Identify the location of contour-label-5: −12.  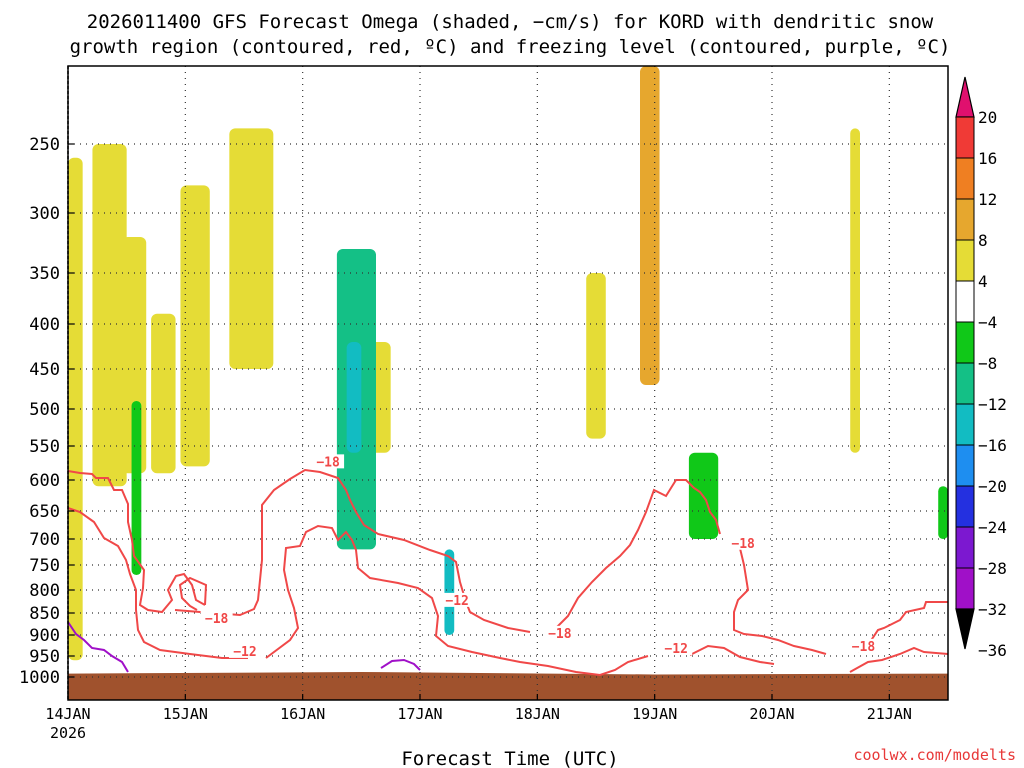
(675, 649).